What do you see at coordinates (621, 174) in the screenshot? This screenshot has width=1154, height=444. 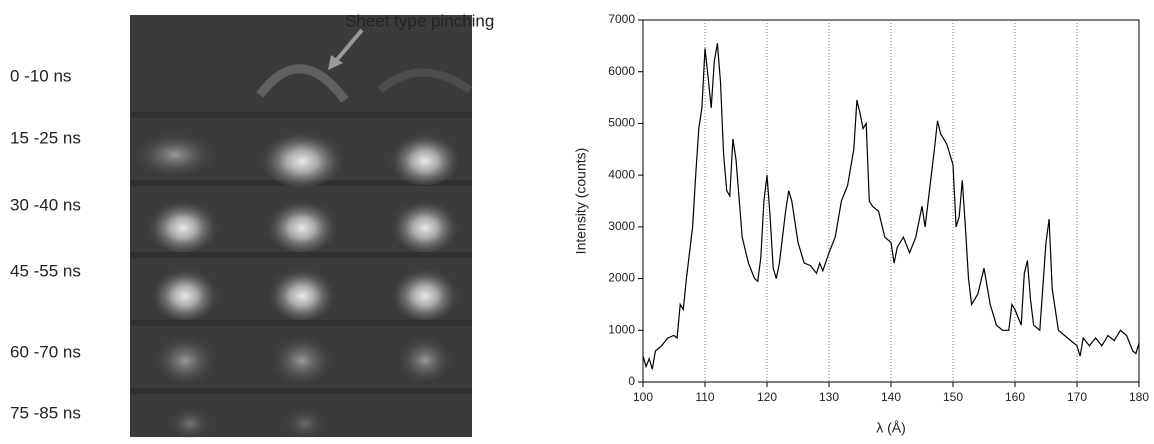 I see `y-tick-label: 4000` at bounding box center [621, 174].